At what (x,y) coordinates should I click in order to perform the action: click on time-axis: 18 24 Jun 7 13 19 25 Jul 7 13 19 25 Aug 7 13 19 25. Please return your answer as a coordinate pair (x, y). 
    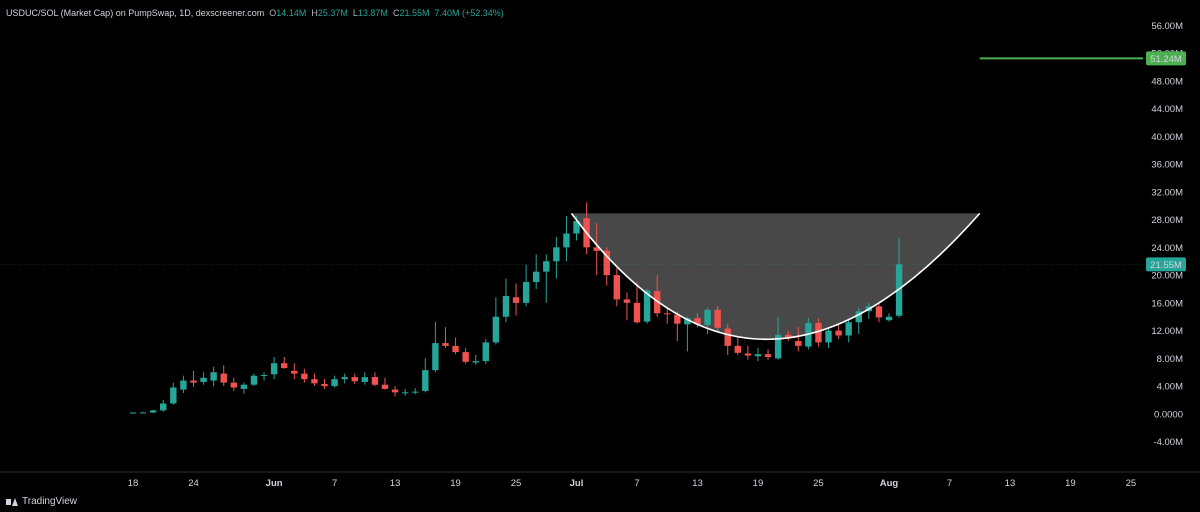
    Looking at the image, I should click on (600, 480).